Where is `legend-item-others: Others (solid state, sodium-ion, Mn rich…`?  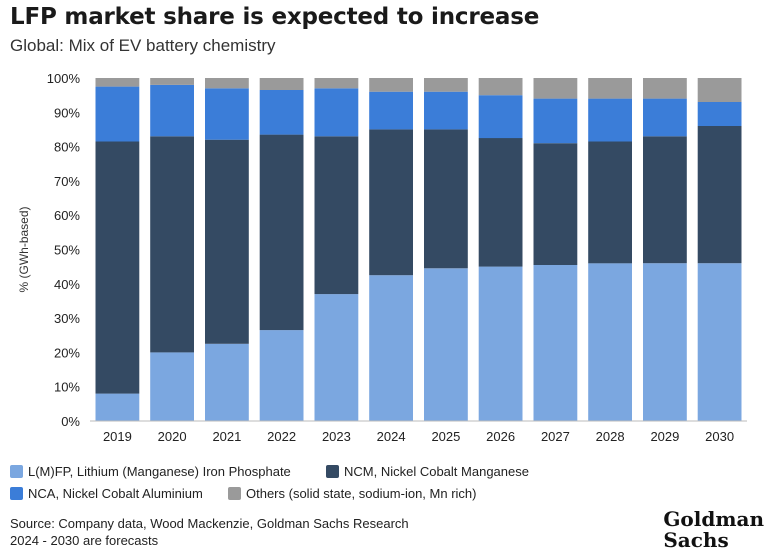 legend-item-others: Others (solid state, sodium-ion, Mn rich… is located at coordinates (352, 493).